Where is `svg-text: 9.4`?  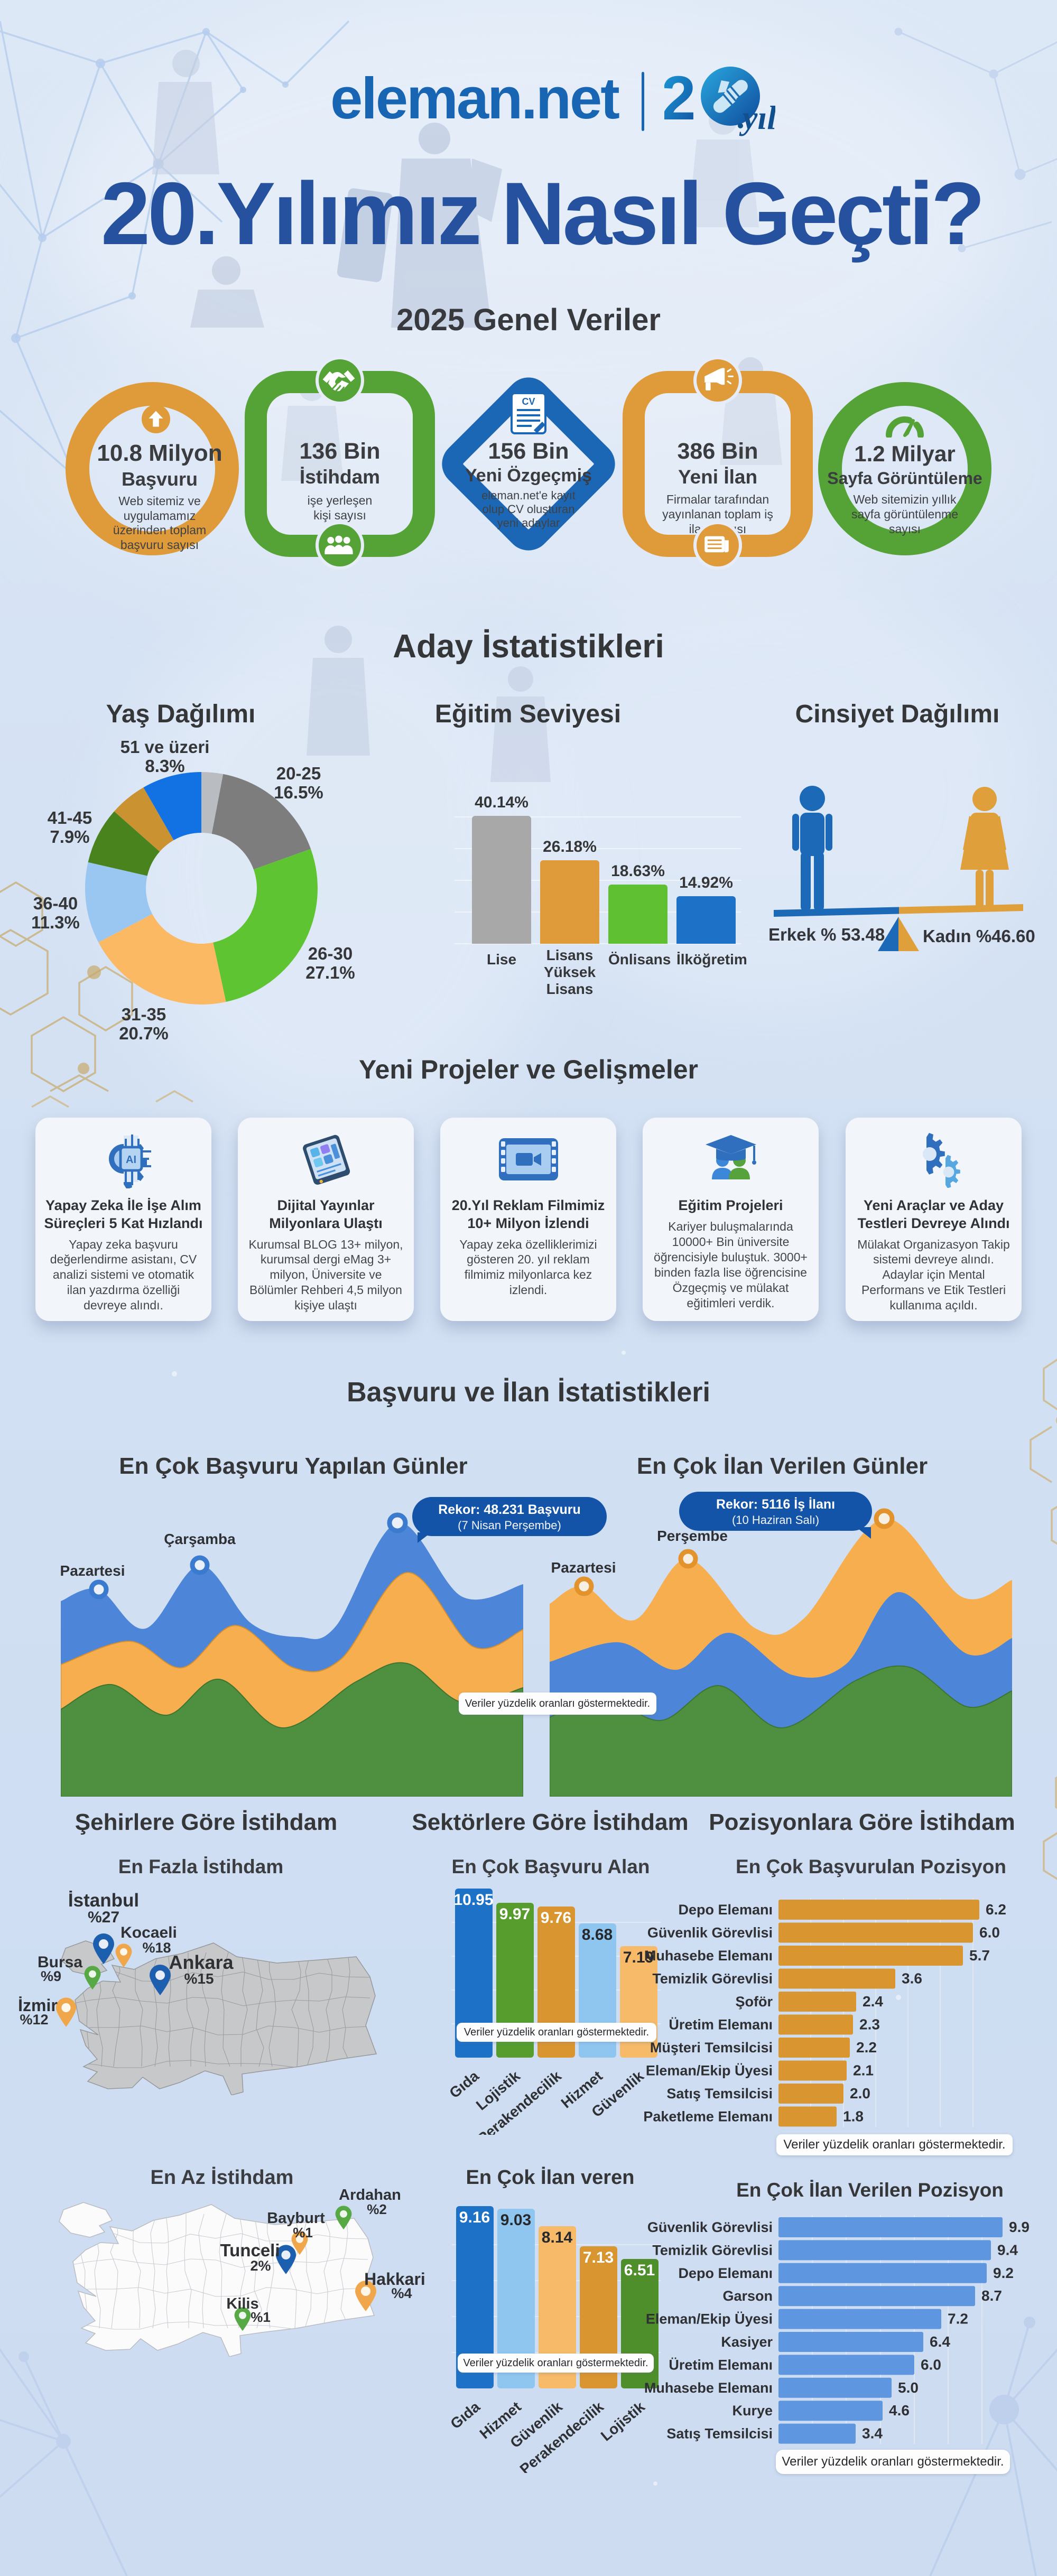 svg-text: 9.4 is located at coordinates (1007, 2250).